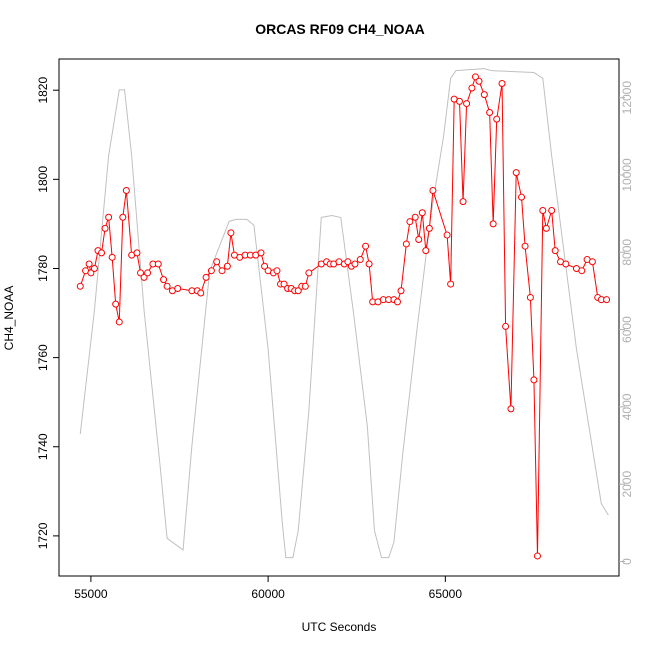 The width and height of the screenshot is (650, 650). I want to click on y-axis: 1720 1740 1760 1780 1800 1820, so click(47, 313).